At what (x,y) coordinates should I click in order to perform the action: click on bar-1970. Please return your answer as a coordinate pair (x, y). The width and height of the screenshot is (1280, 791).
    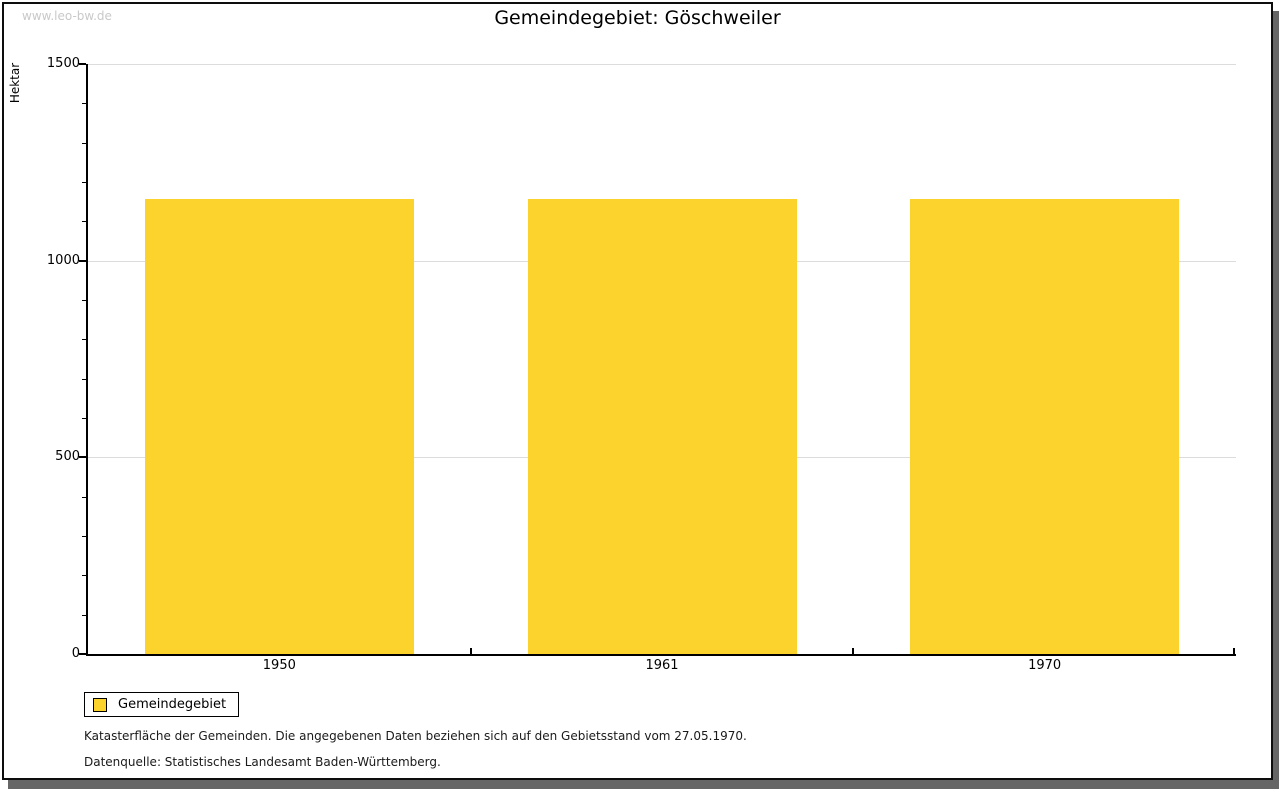
    Looking at the image, I should click on (1045, 426).